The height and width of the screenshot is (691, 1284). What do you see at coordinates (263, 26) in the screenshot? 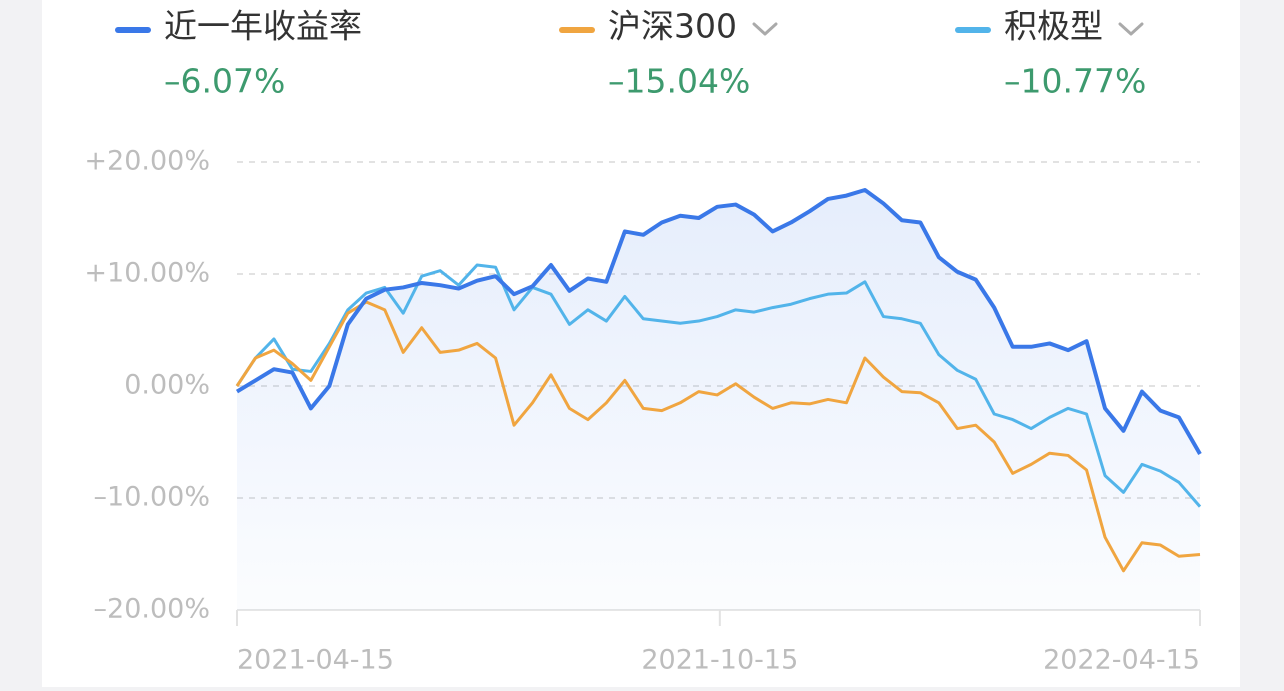
I see `legend-label: 近一年收益率` at bounding box center [263, 26].